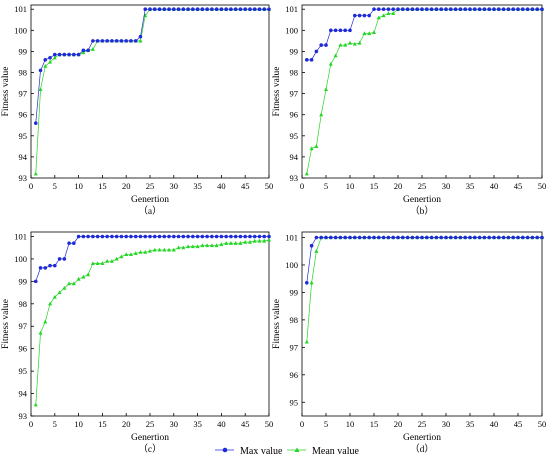 This screenshot has height=460, width=550. Describe the element at coordinates (78, 424) in the screenshot. I see `x-tick-label: 10` at that location.